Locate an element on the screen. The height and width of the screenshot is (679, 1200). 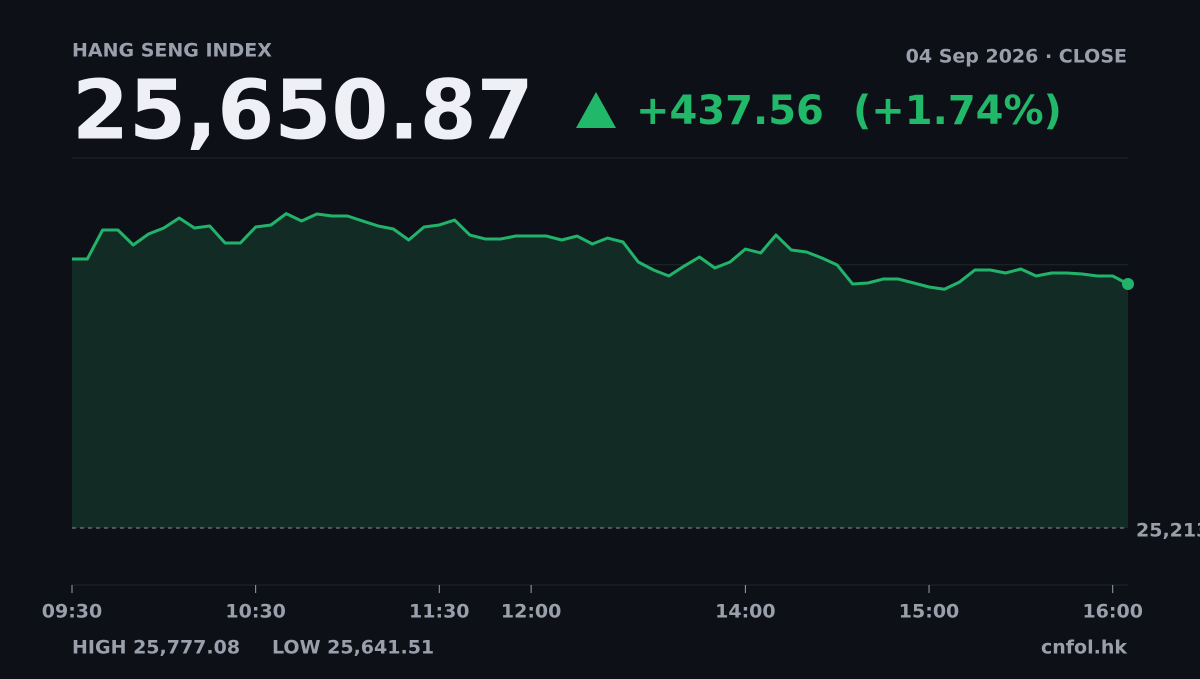
last-point is located at coordinates (1128, 284).